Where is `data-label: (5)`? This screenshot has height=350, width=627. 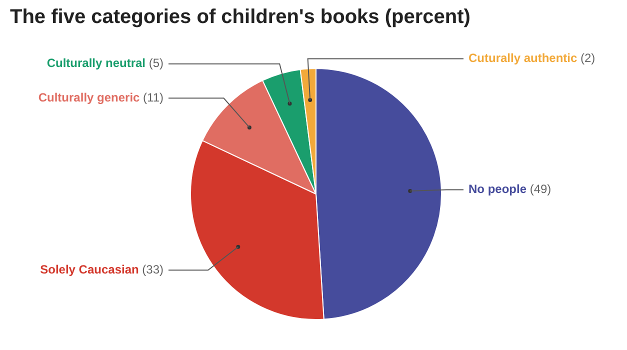
data-label: (5) is located at coordinates (155, 63).